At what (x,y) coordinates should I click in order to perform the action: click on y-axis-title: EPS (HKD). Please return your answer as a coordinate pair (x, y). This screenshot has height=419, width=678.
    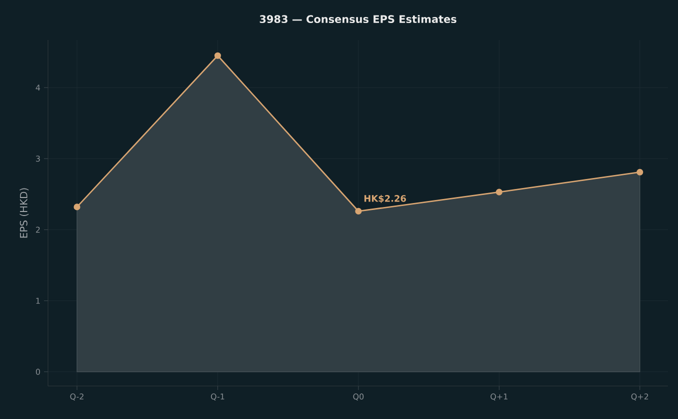
    Looking at the image, I should click on (24, 213).